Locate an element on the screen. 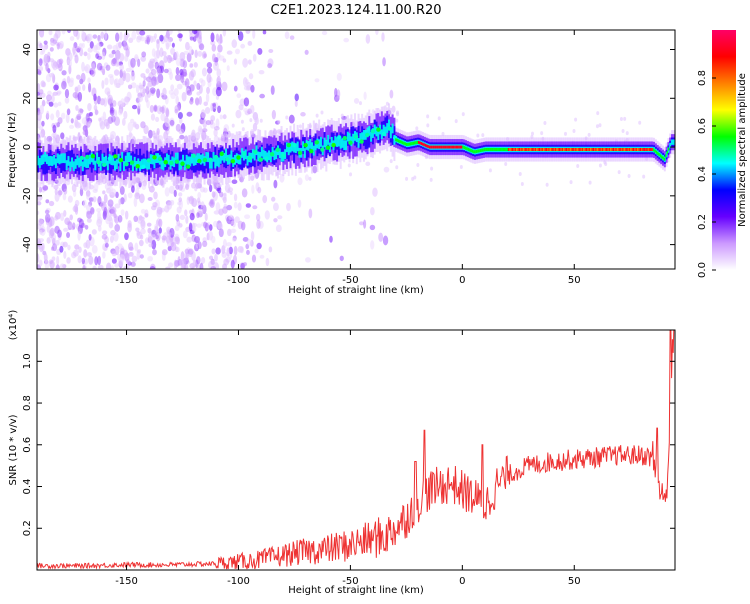 The width and height of the screenshot is (750, 604). y-tick-label: 0.2 is located at coordinates (27, 528).